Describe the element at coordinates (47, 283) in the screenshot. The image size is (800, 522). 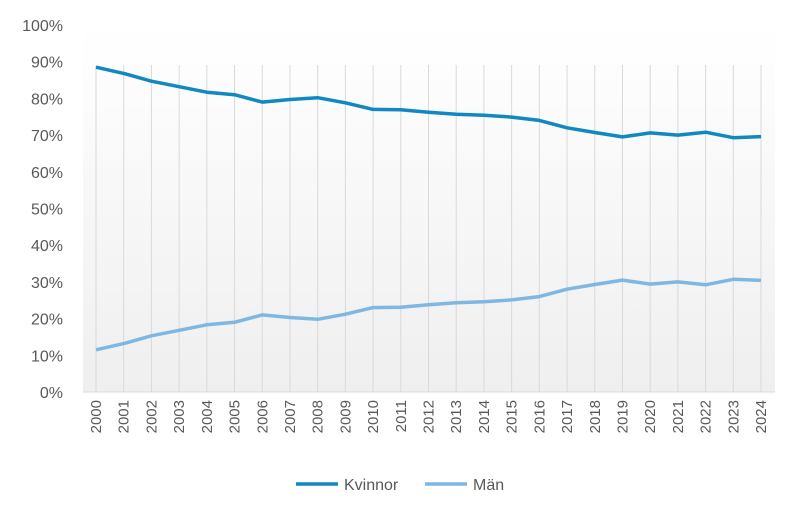
I see `y-tick-label: 30%` at that location.